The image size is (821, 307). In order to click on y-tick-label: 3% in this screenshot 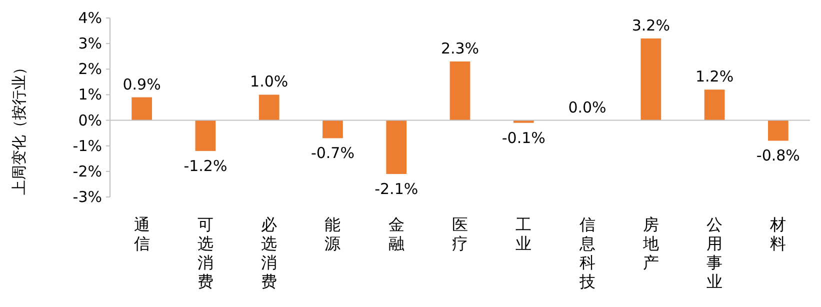, I will do `click(90, 43)`.